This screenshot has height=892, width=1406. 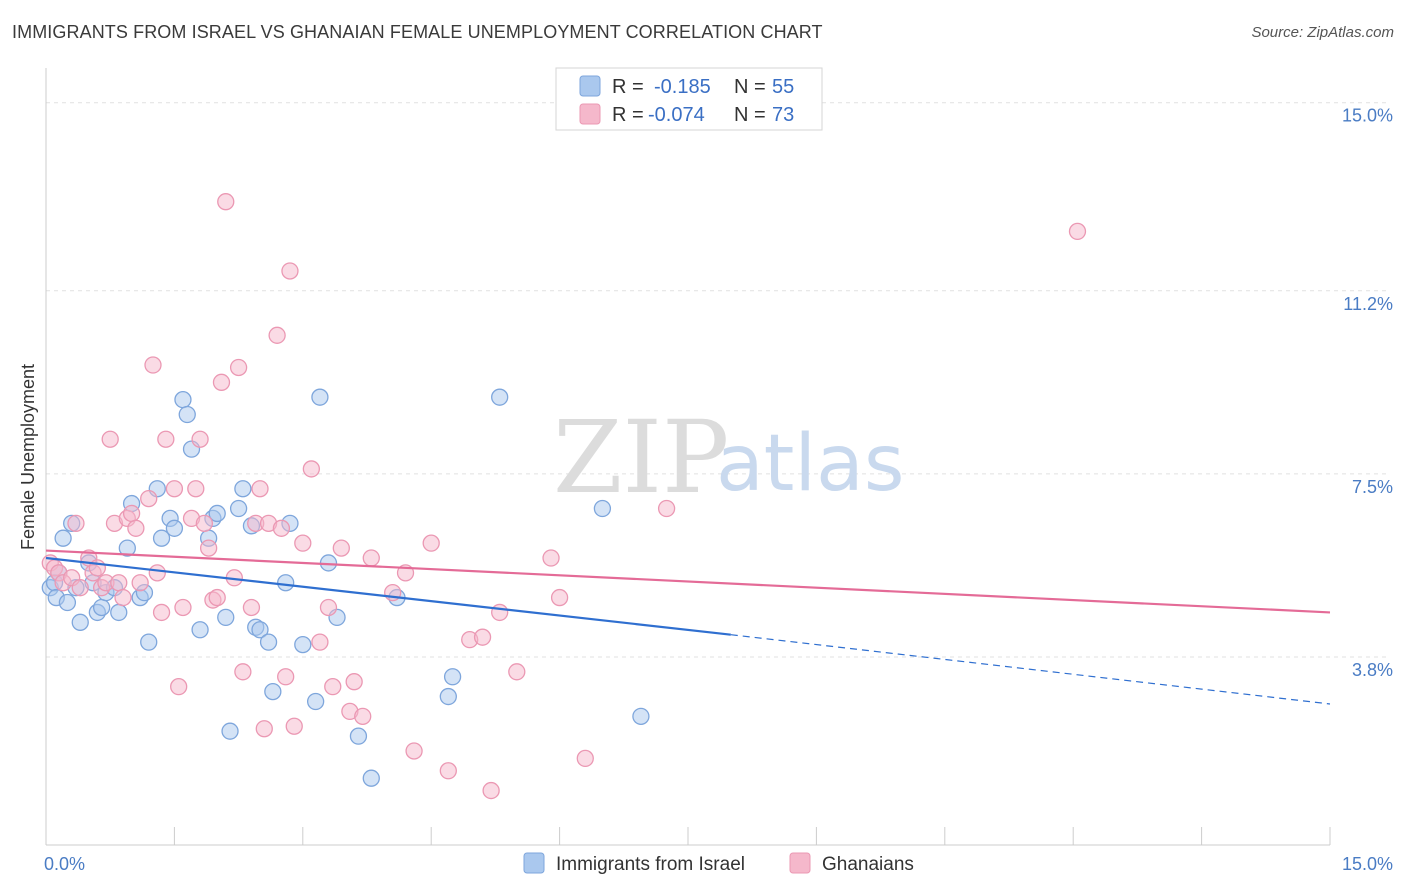 I want to click on y-tick-label-3: 15.0%, so click(x=1367, y=116).